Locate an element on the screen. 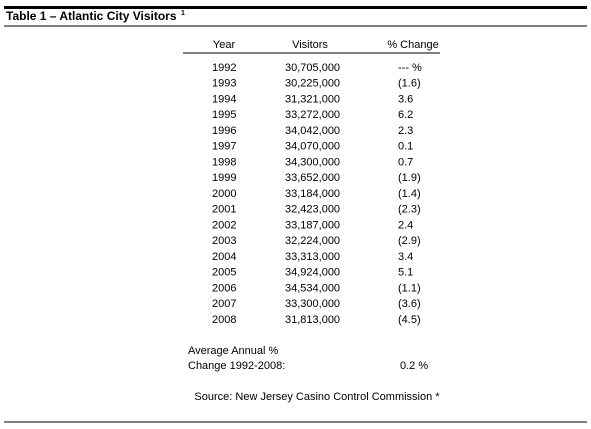 The width and height of the screenshot is (591, 429). table-cell: 34,070,000 is located at coordinates (312, 147).